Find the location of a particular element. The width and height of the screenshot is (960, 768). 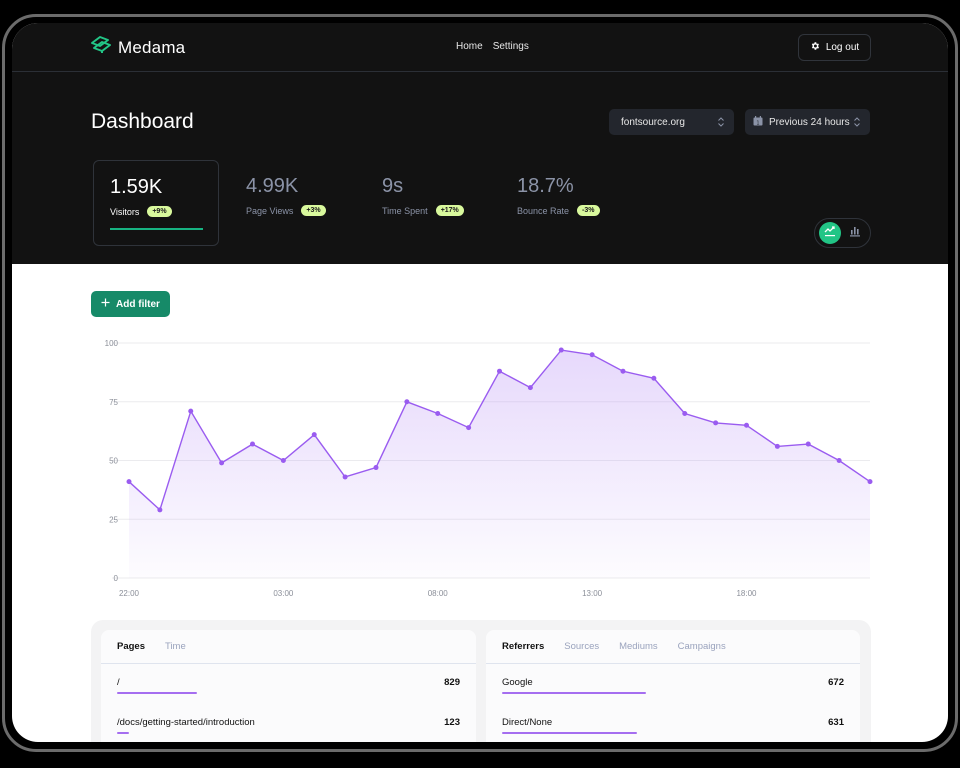

referrer-count: 631 is located at coordinates (836, 722).